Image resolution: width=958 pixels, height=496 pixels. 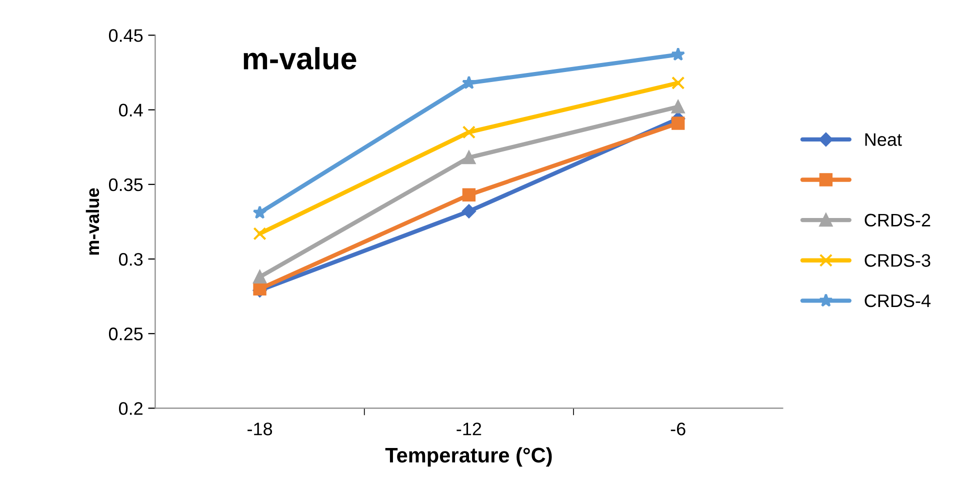 I want to click on y-tick-label: 0.45, so click(x=125, y=35).